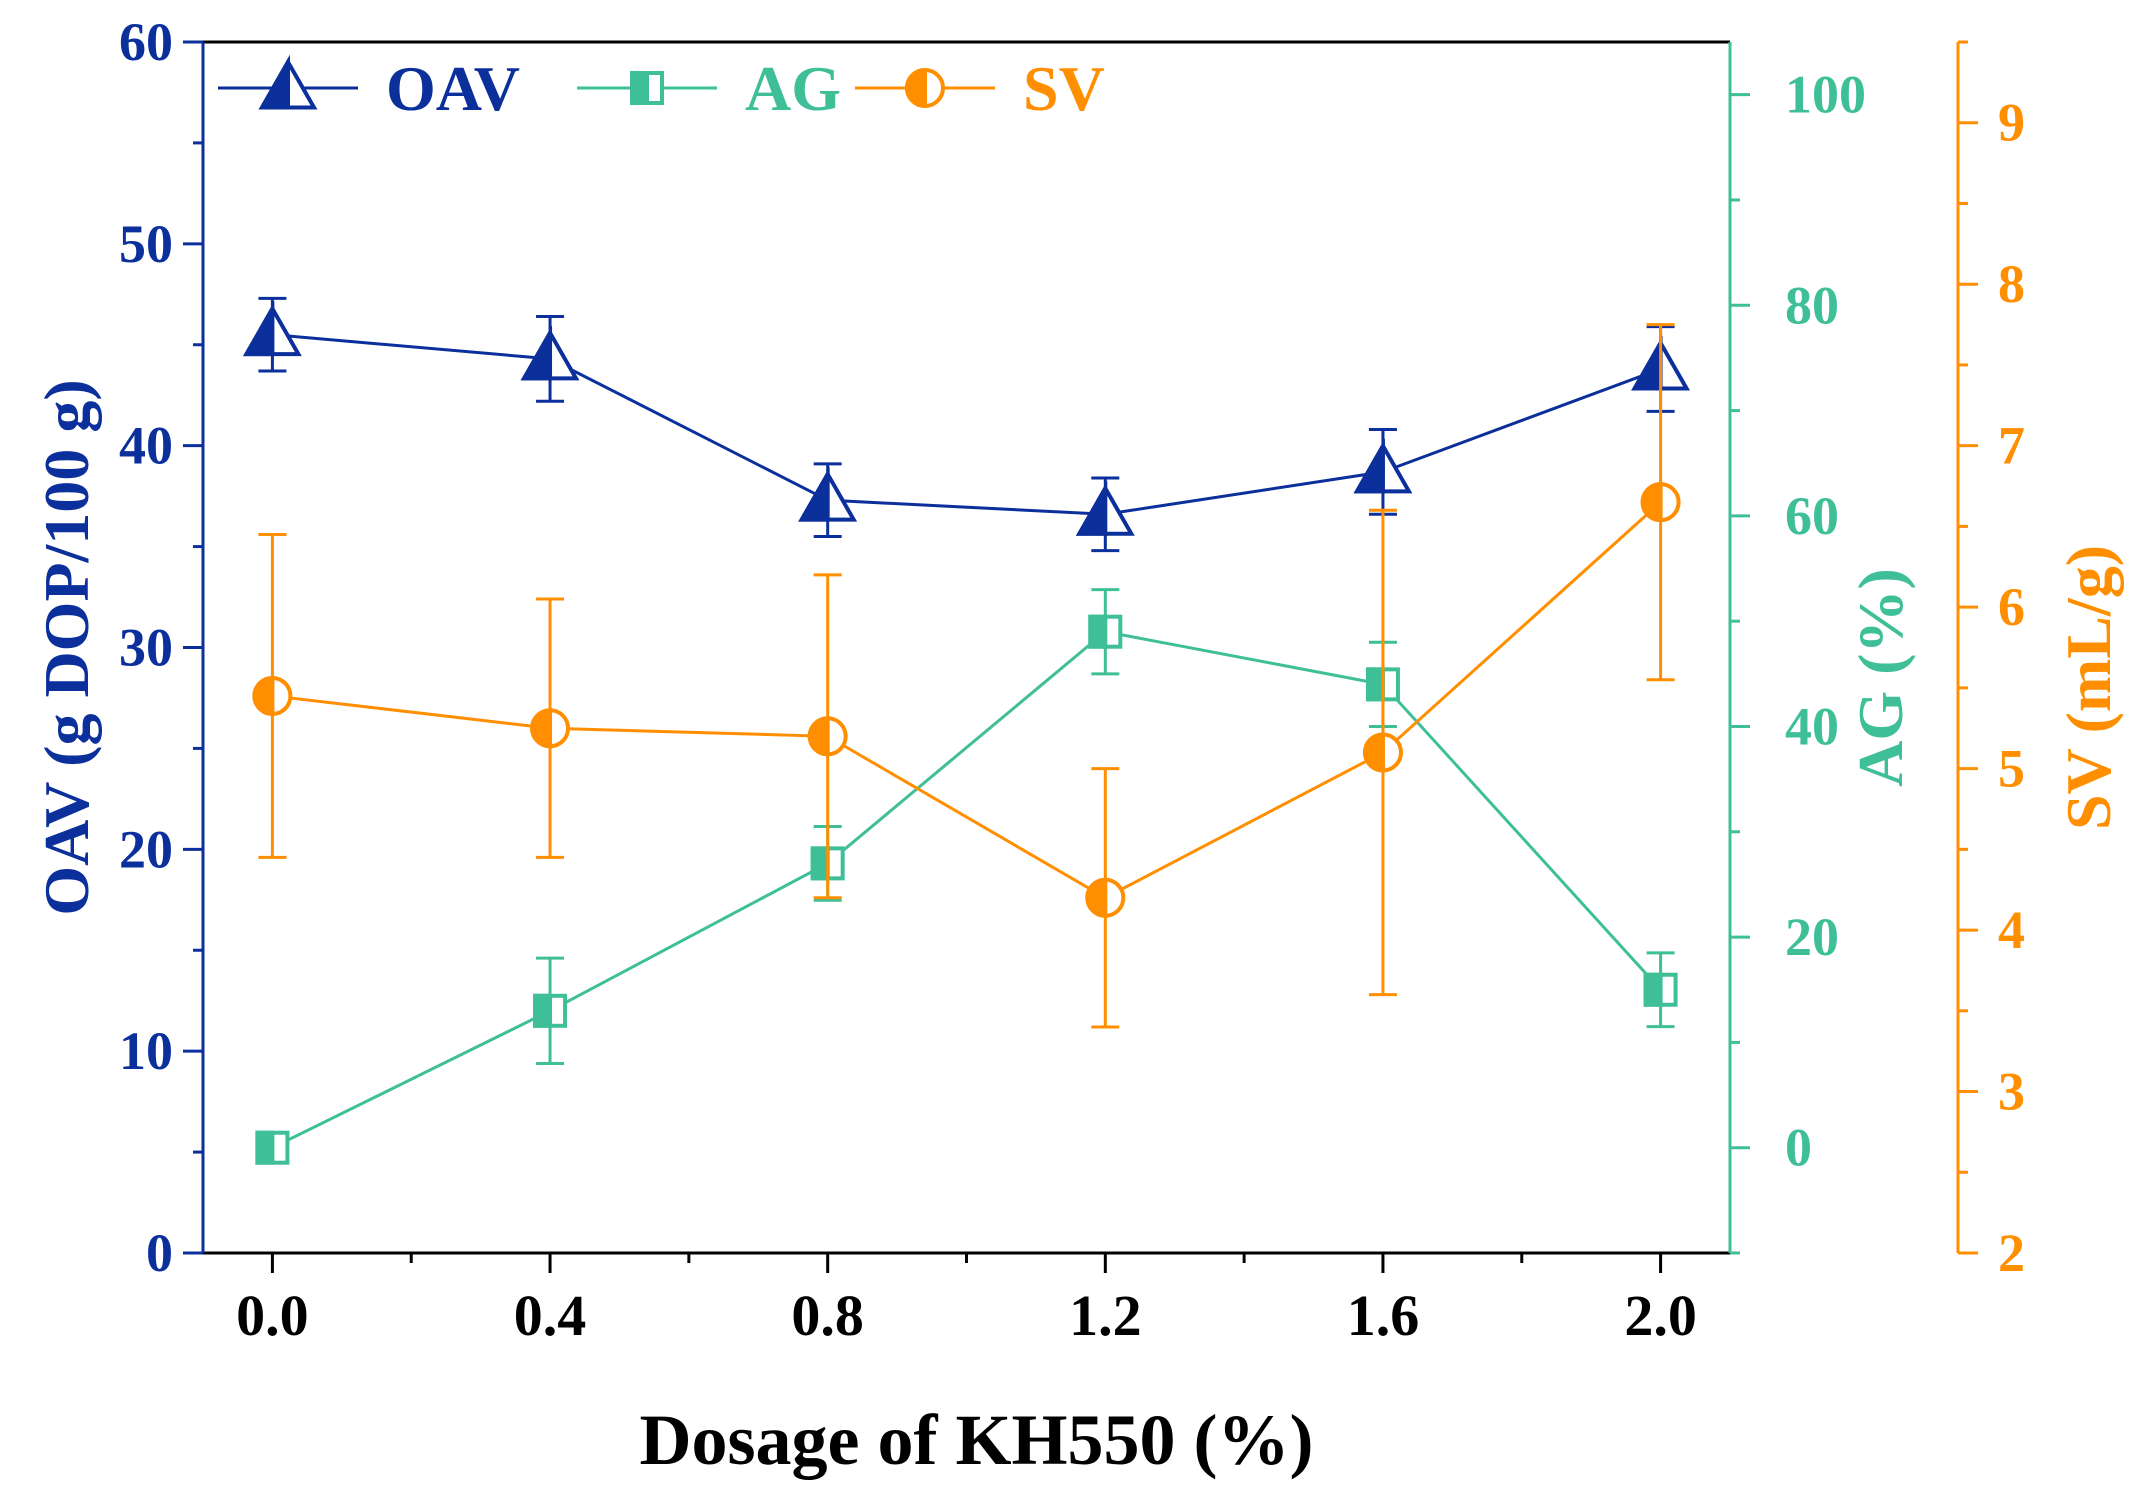 This screenshot has height=1497, width=2134. Describe the element at coordinates (146, 244) in the screenshot. I see `oav-tick-label: 50` at that location.